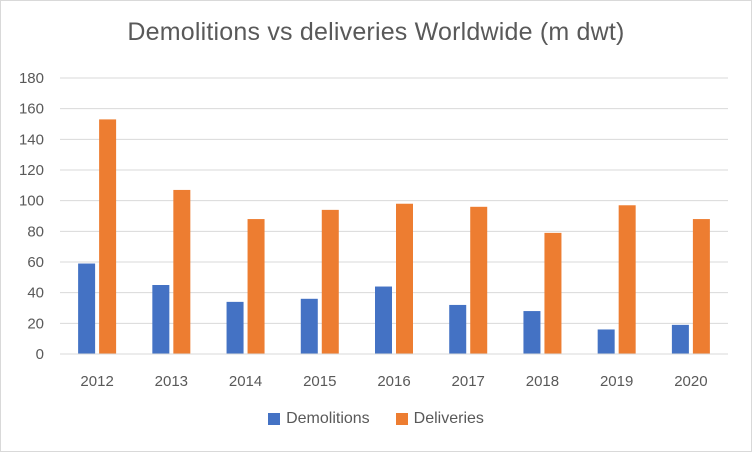 This screenshot has width=752, height=452. I want to click on bar-deliveries-2013, so click(182, 271).